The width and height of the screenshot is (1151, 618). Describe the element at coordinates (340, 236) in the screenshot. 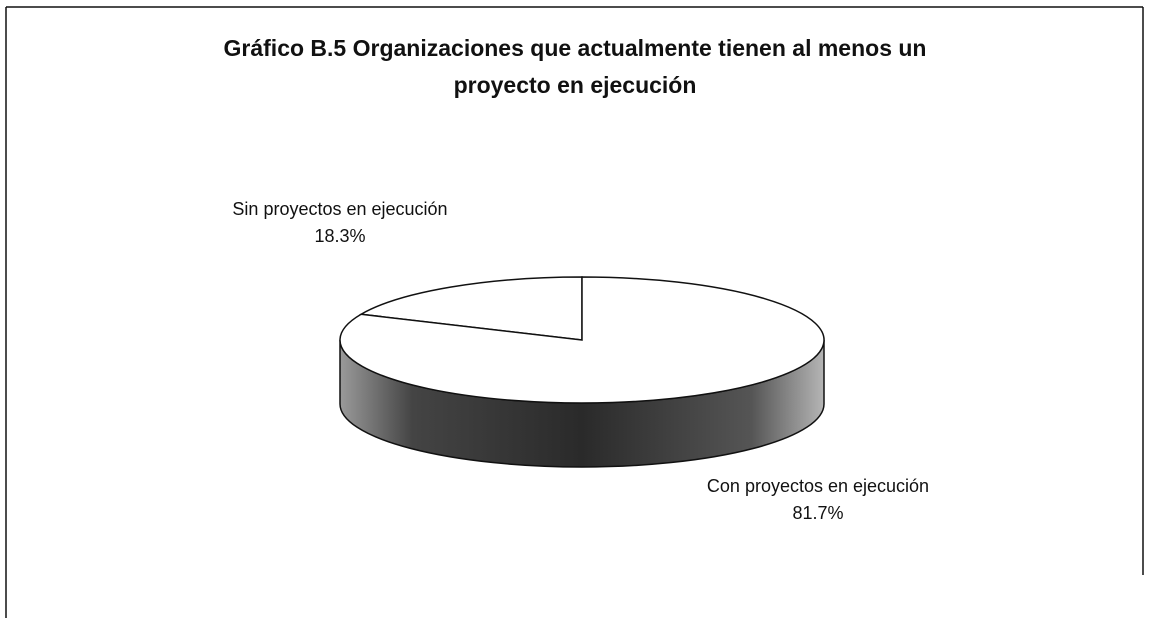

I see `value-label: 18.3%` at that location.